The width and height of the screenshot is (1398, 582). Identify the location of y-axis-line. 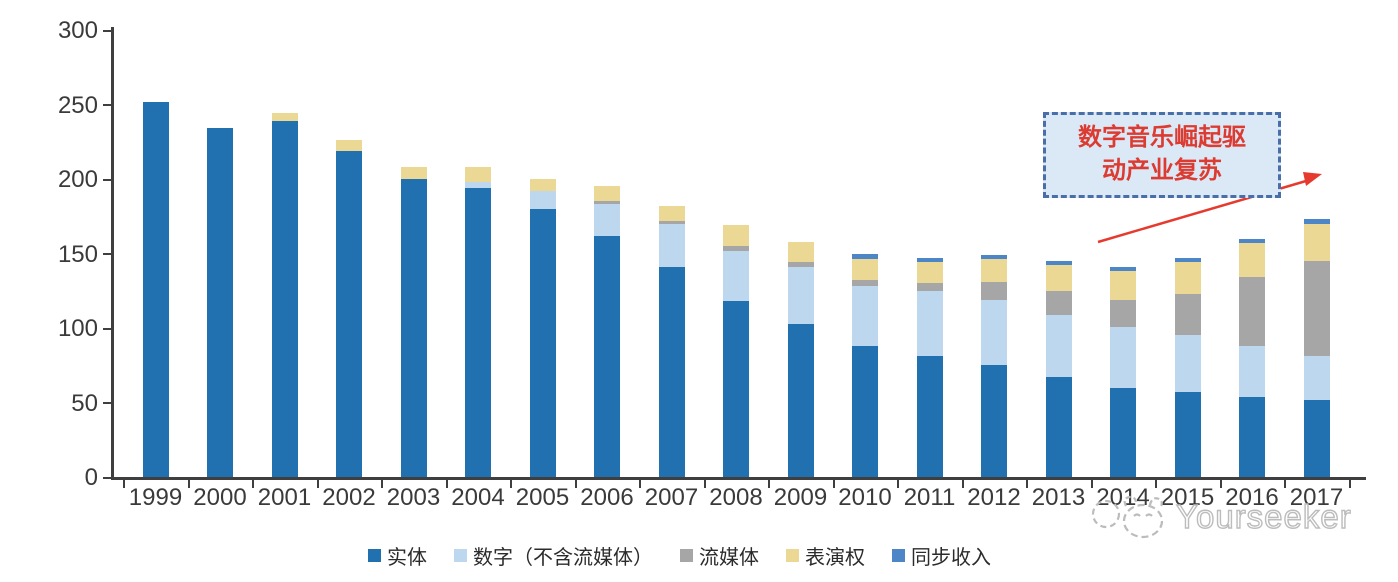
(112, 253).